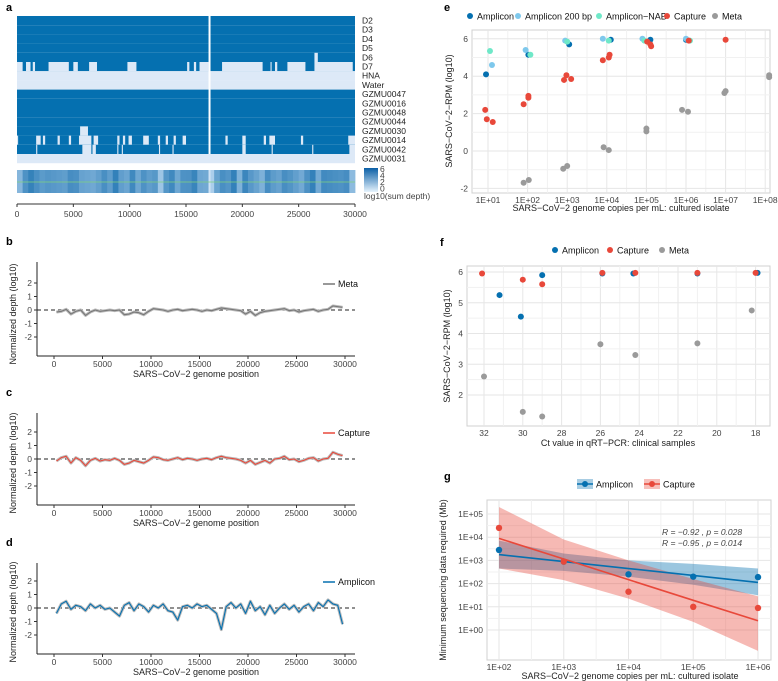 This screenshot has width=778, height=681. I want to click on x-axis-title: Ct value in qRT−PCR: clinical samples, so click(618, 443).